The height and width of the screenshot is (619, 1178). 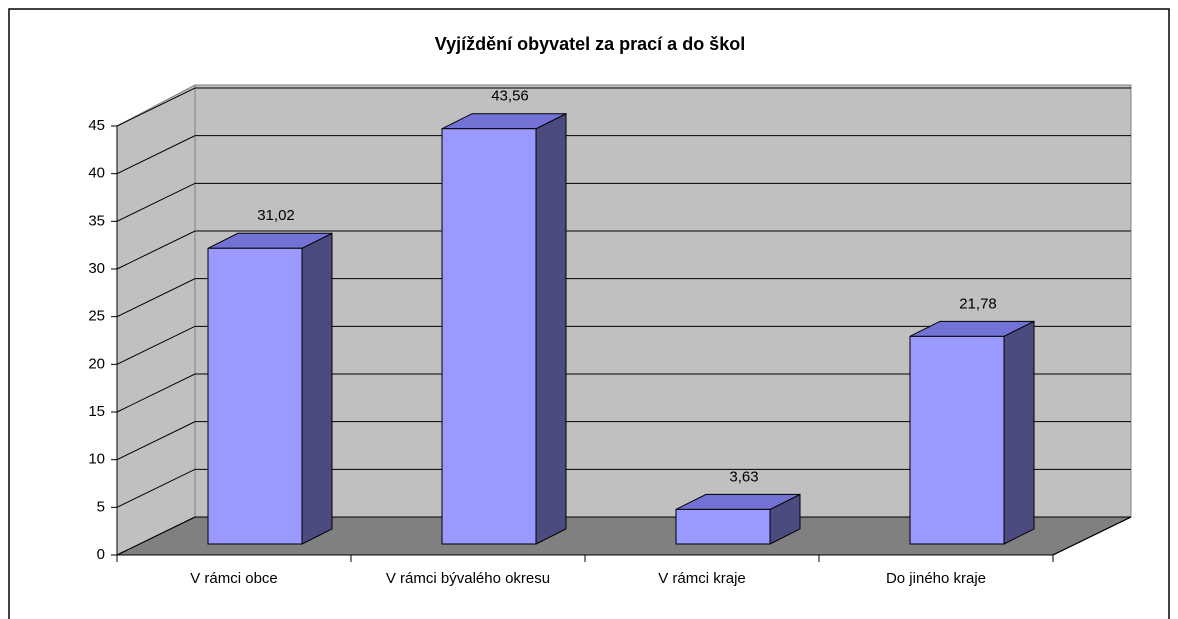 I want to click on y-tick-label: 40, so click(x=96, y=173).